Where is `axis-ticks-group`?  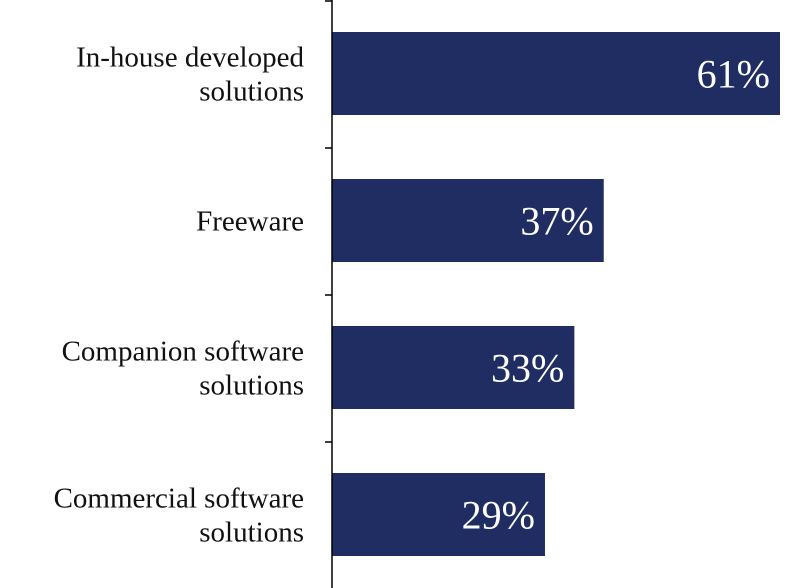 axis-ticks-group is located at coordinates (328, 221).